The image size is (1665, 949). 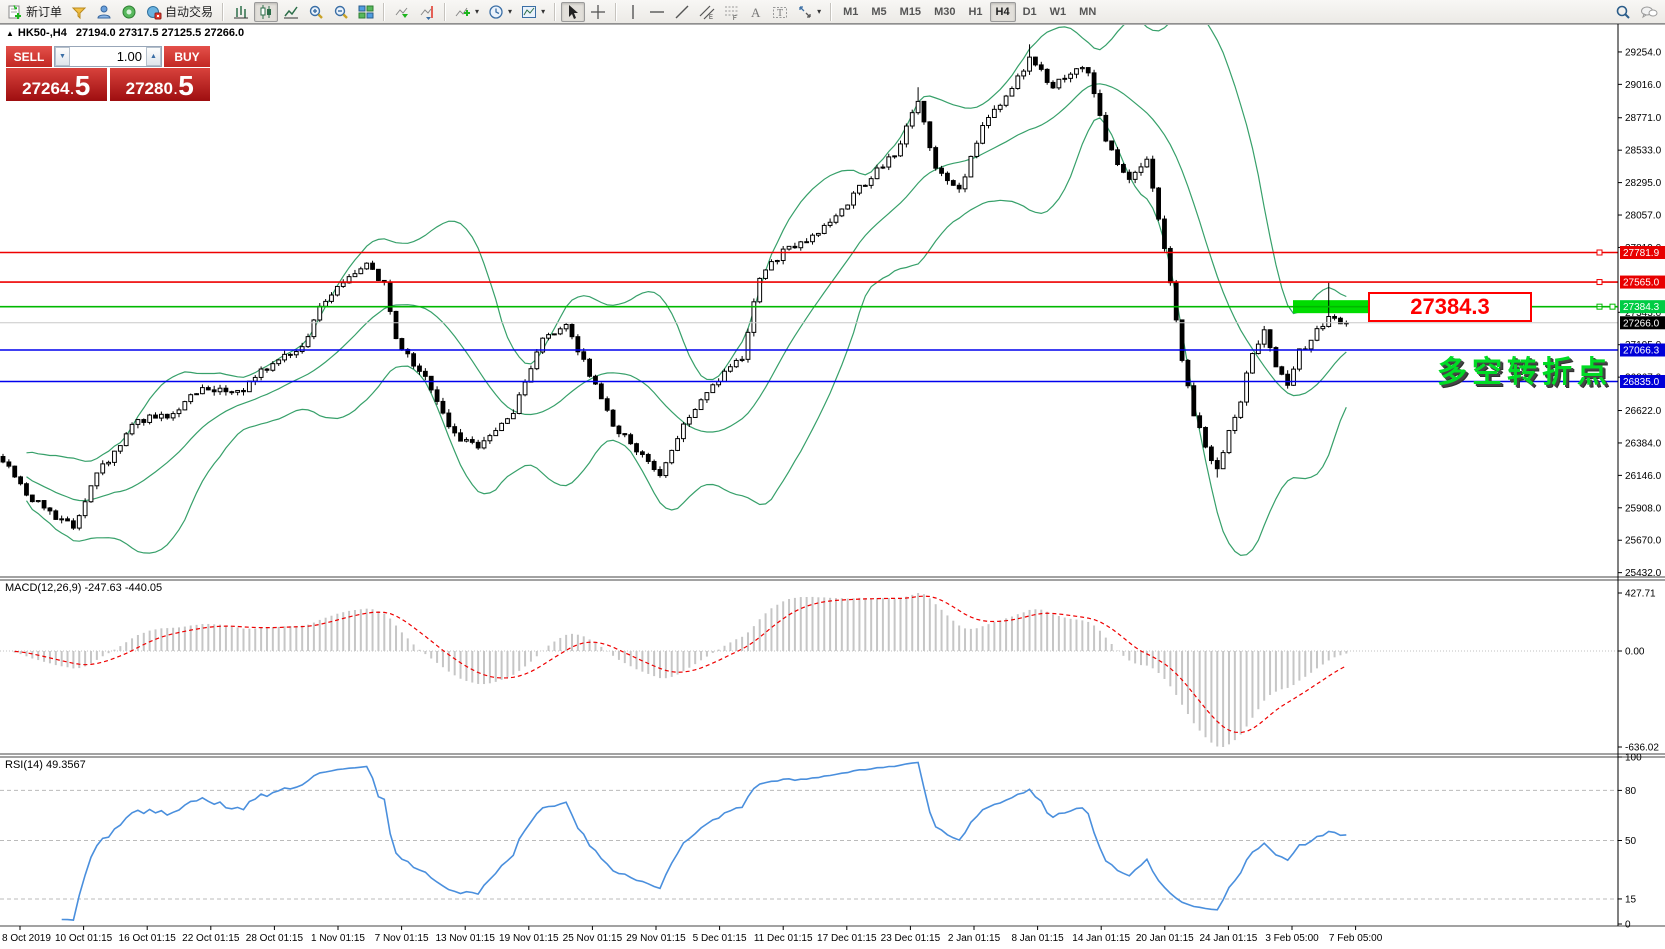 I want to click on tf-h1-button: H1, so click(x=975, y=11).